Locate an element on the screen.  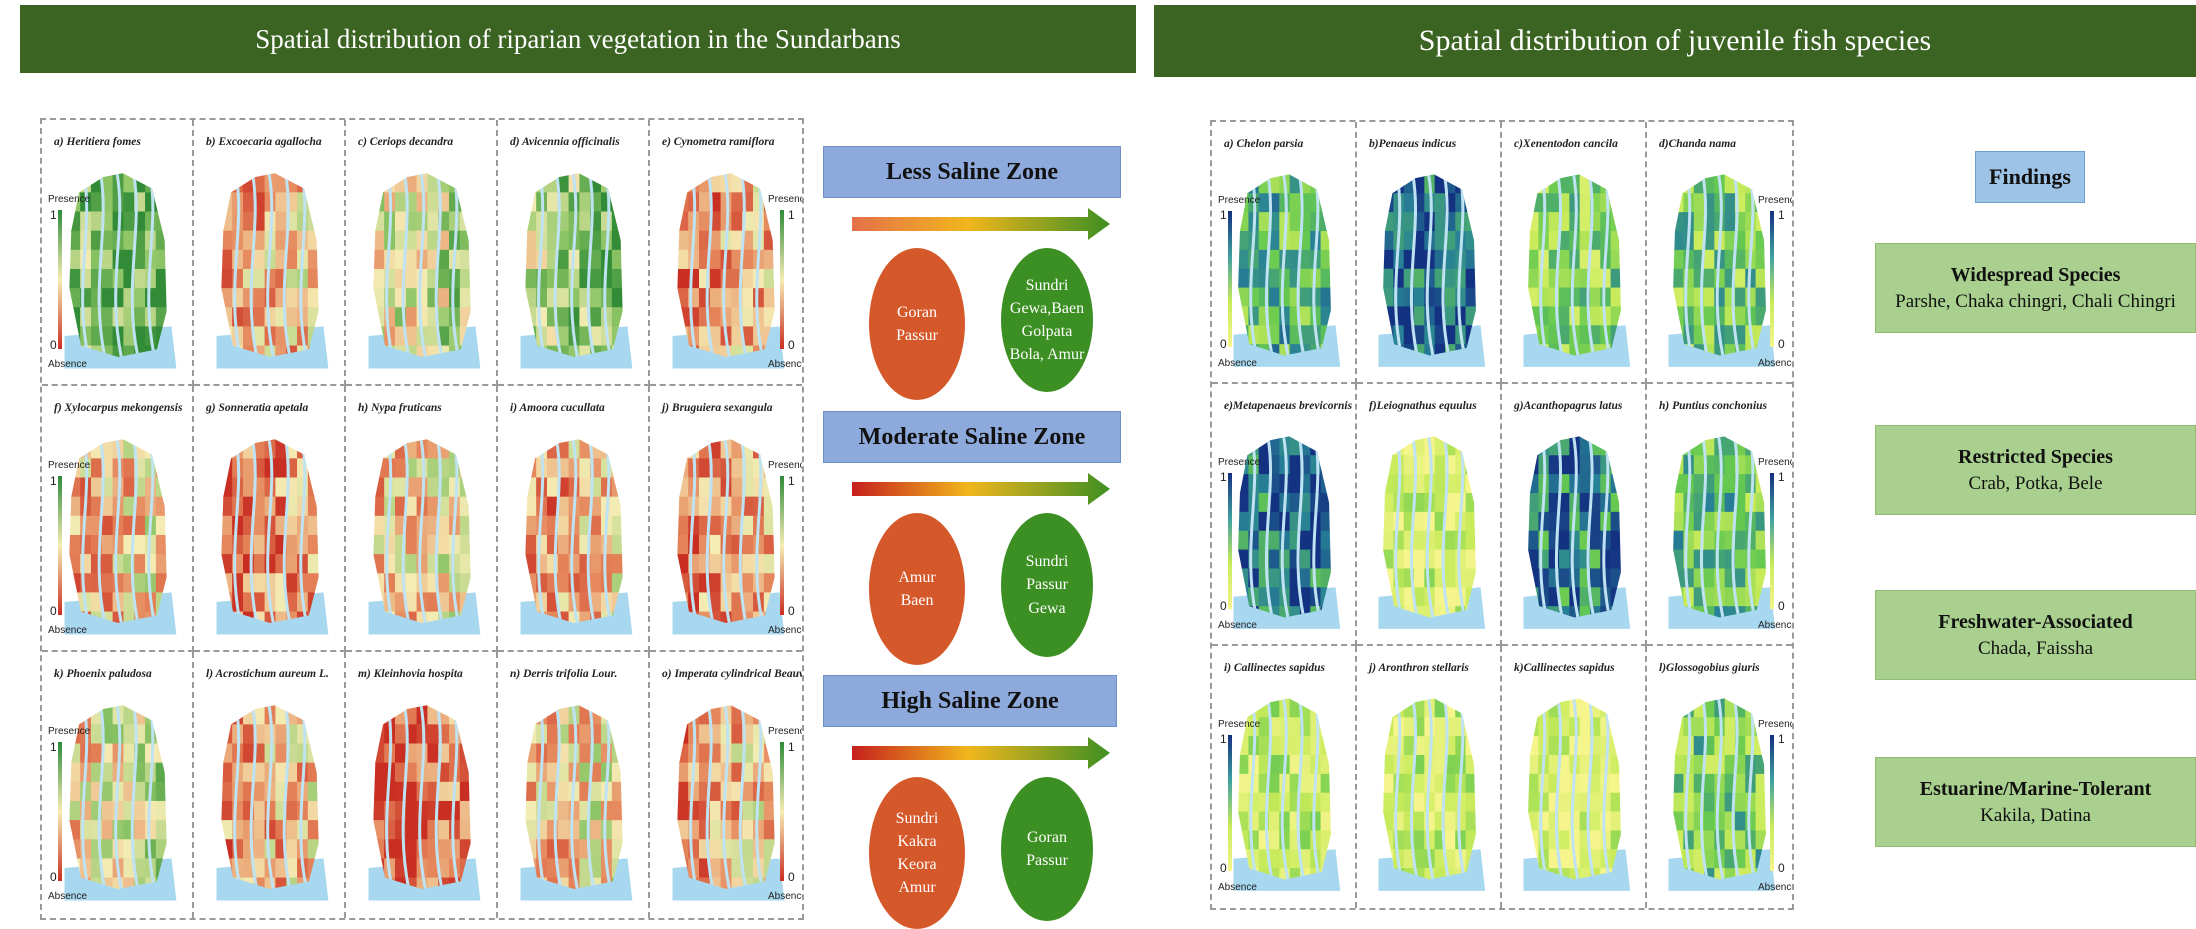
map-cell: d) Avicennia officinalis is located at coordinates (574, 253).